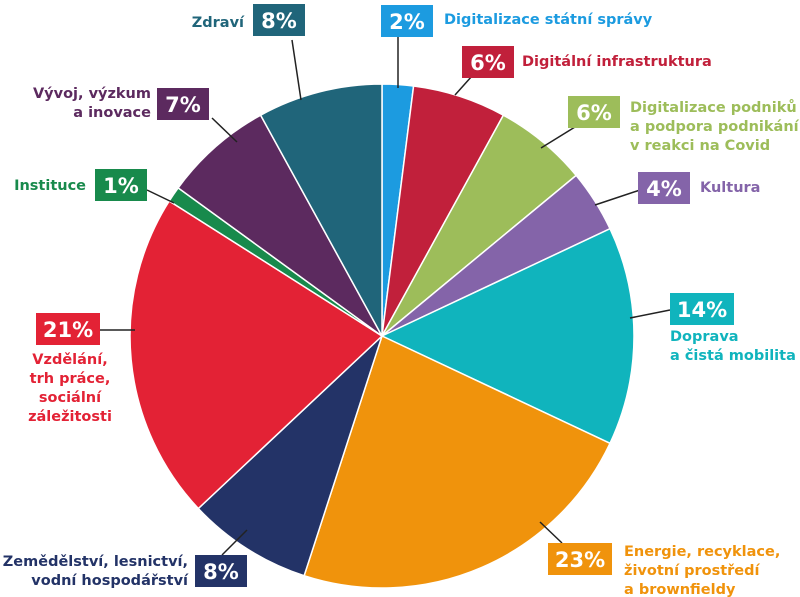 Image resolution: width=800 pixels, height=597 pixels. Describe the element at coordinates (700, 146) in the screenshot. I see `category-label-line: v reakci na Covid` at that location.